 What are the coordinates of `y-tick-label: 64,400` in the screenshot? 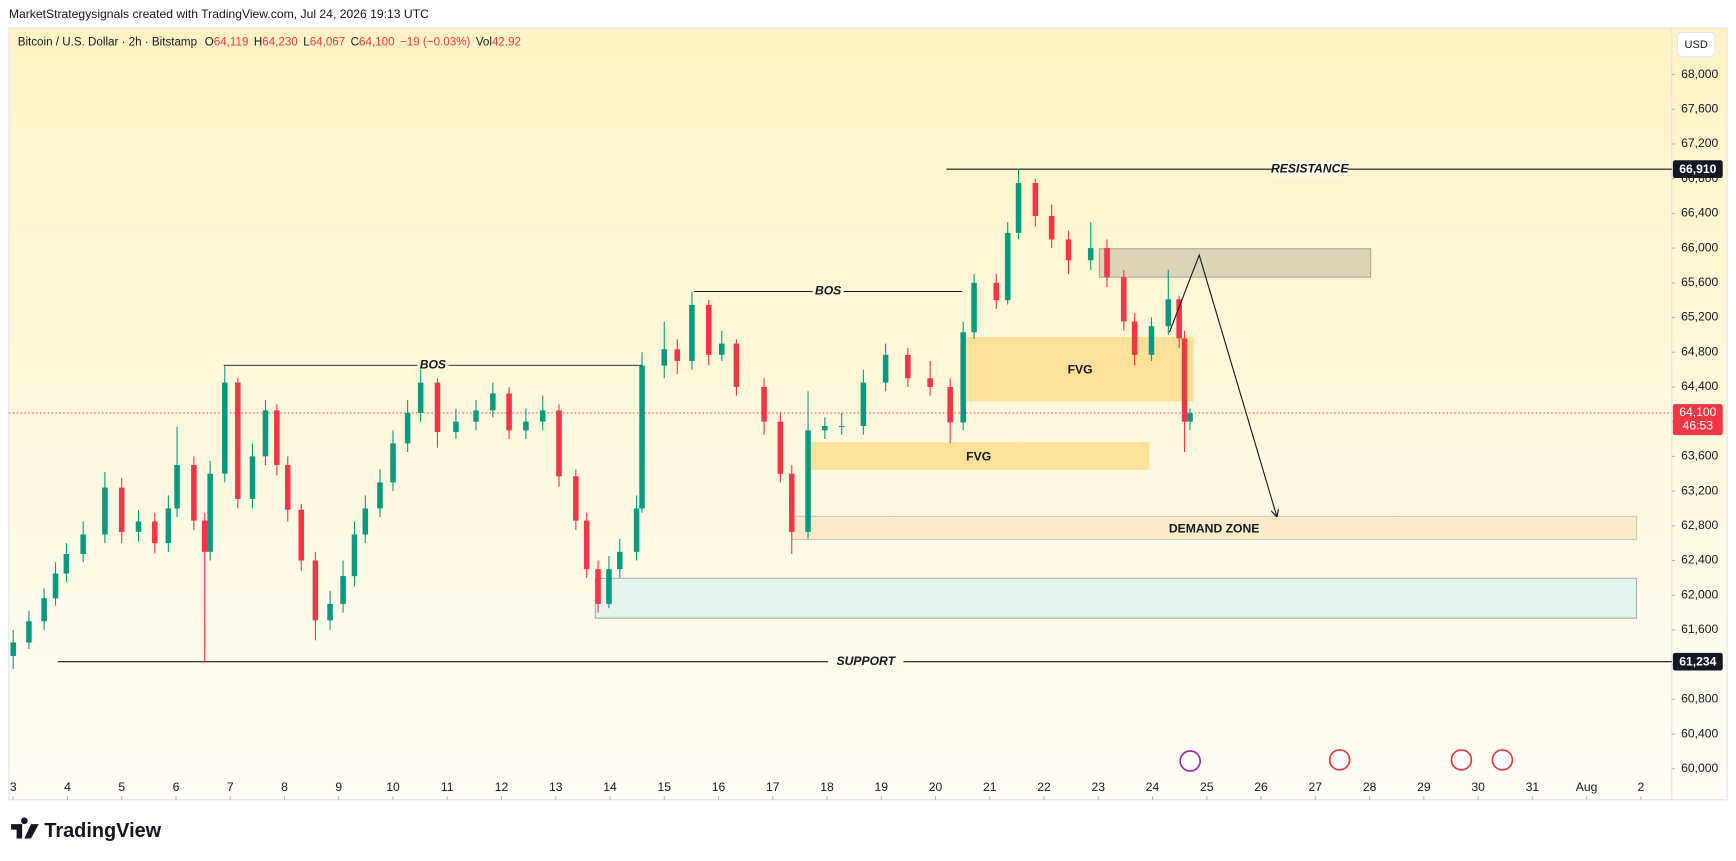 It's located at (1699, 386).